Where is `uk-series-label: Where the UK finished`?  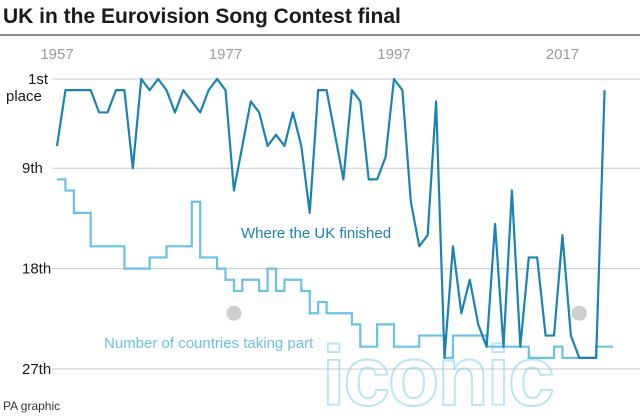 uk-series-label: Where the UK finished is located at coordinates (316, 233).